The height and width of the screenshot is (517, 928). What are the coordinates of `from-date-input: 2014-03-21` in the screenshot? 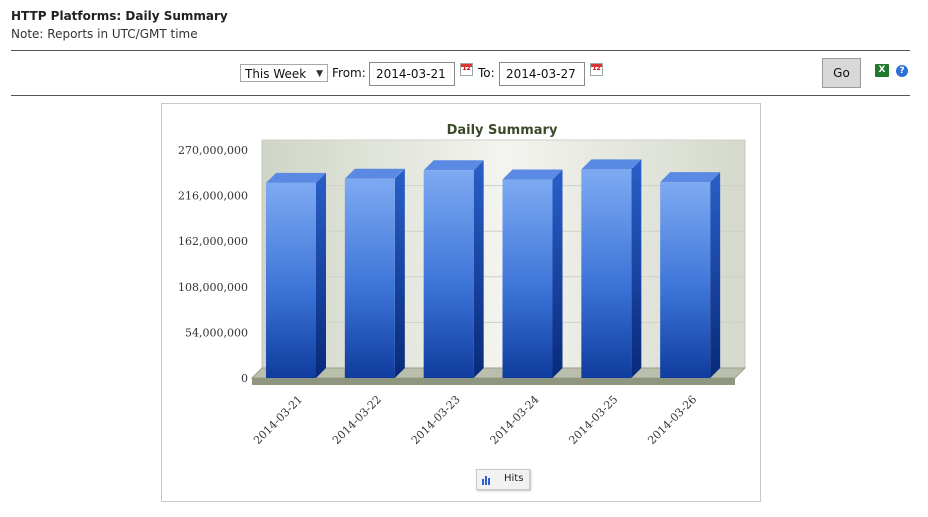 It's located at (412, 74).